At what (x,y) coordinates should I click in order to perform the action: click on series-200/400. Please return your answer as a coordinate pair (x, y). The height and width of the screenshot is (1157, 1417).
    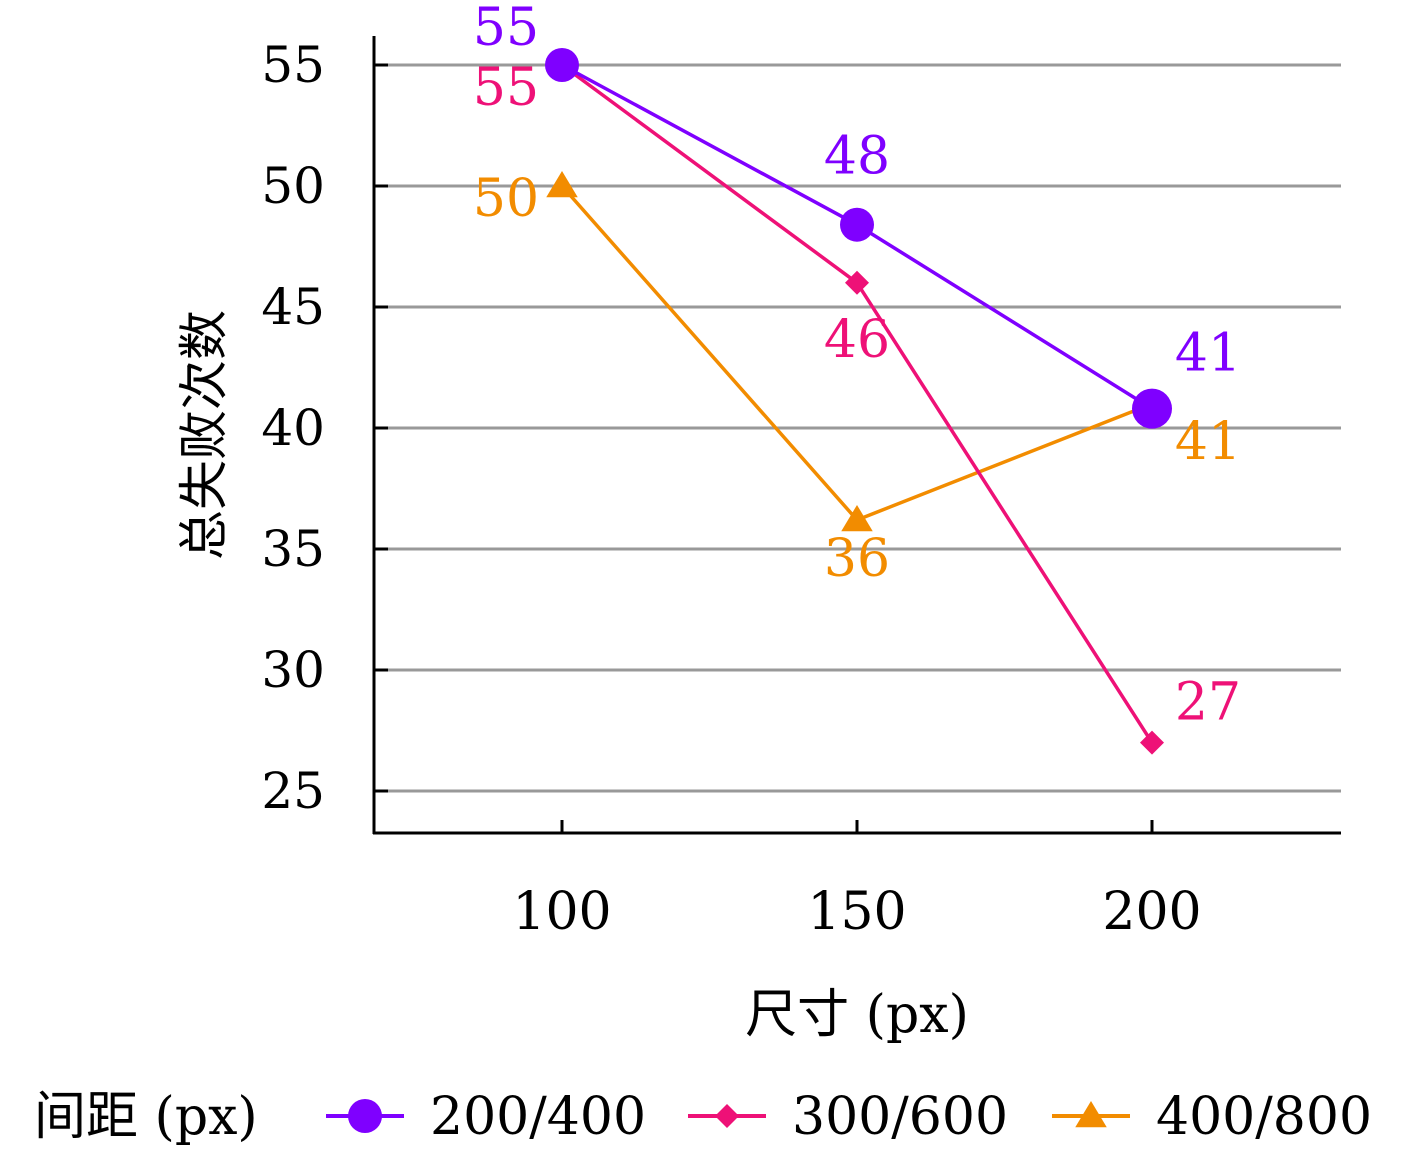
    Looking at the image, I should click on (858, 238).